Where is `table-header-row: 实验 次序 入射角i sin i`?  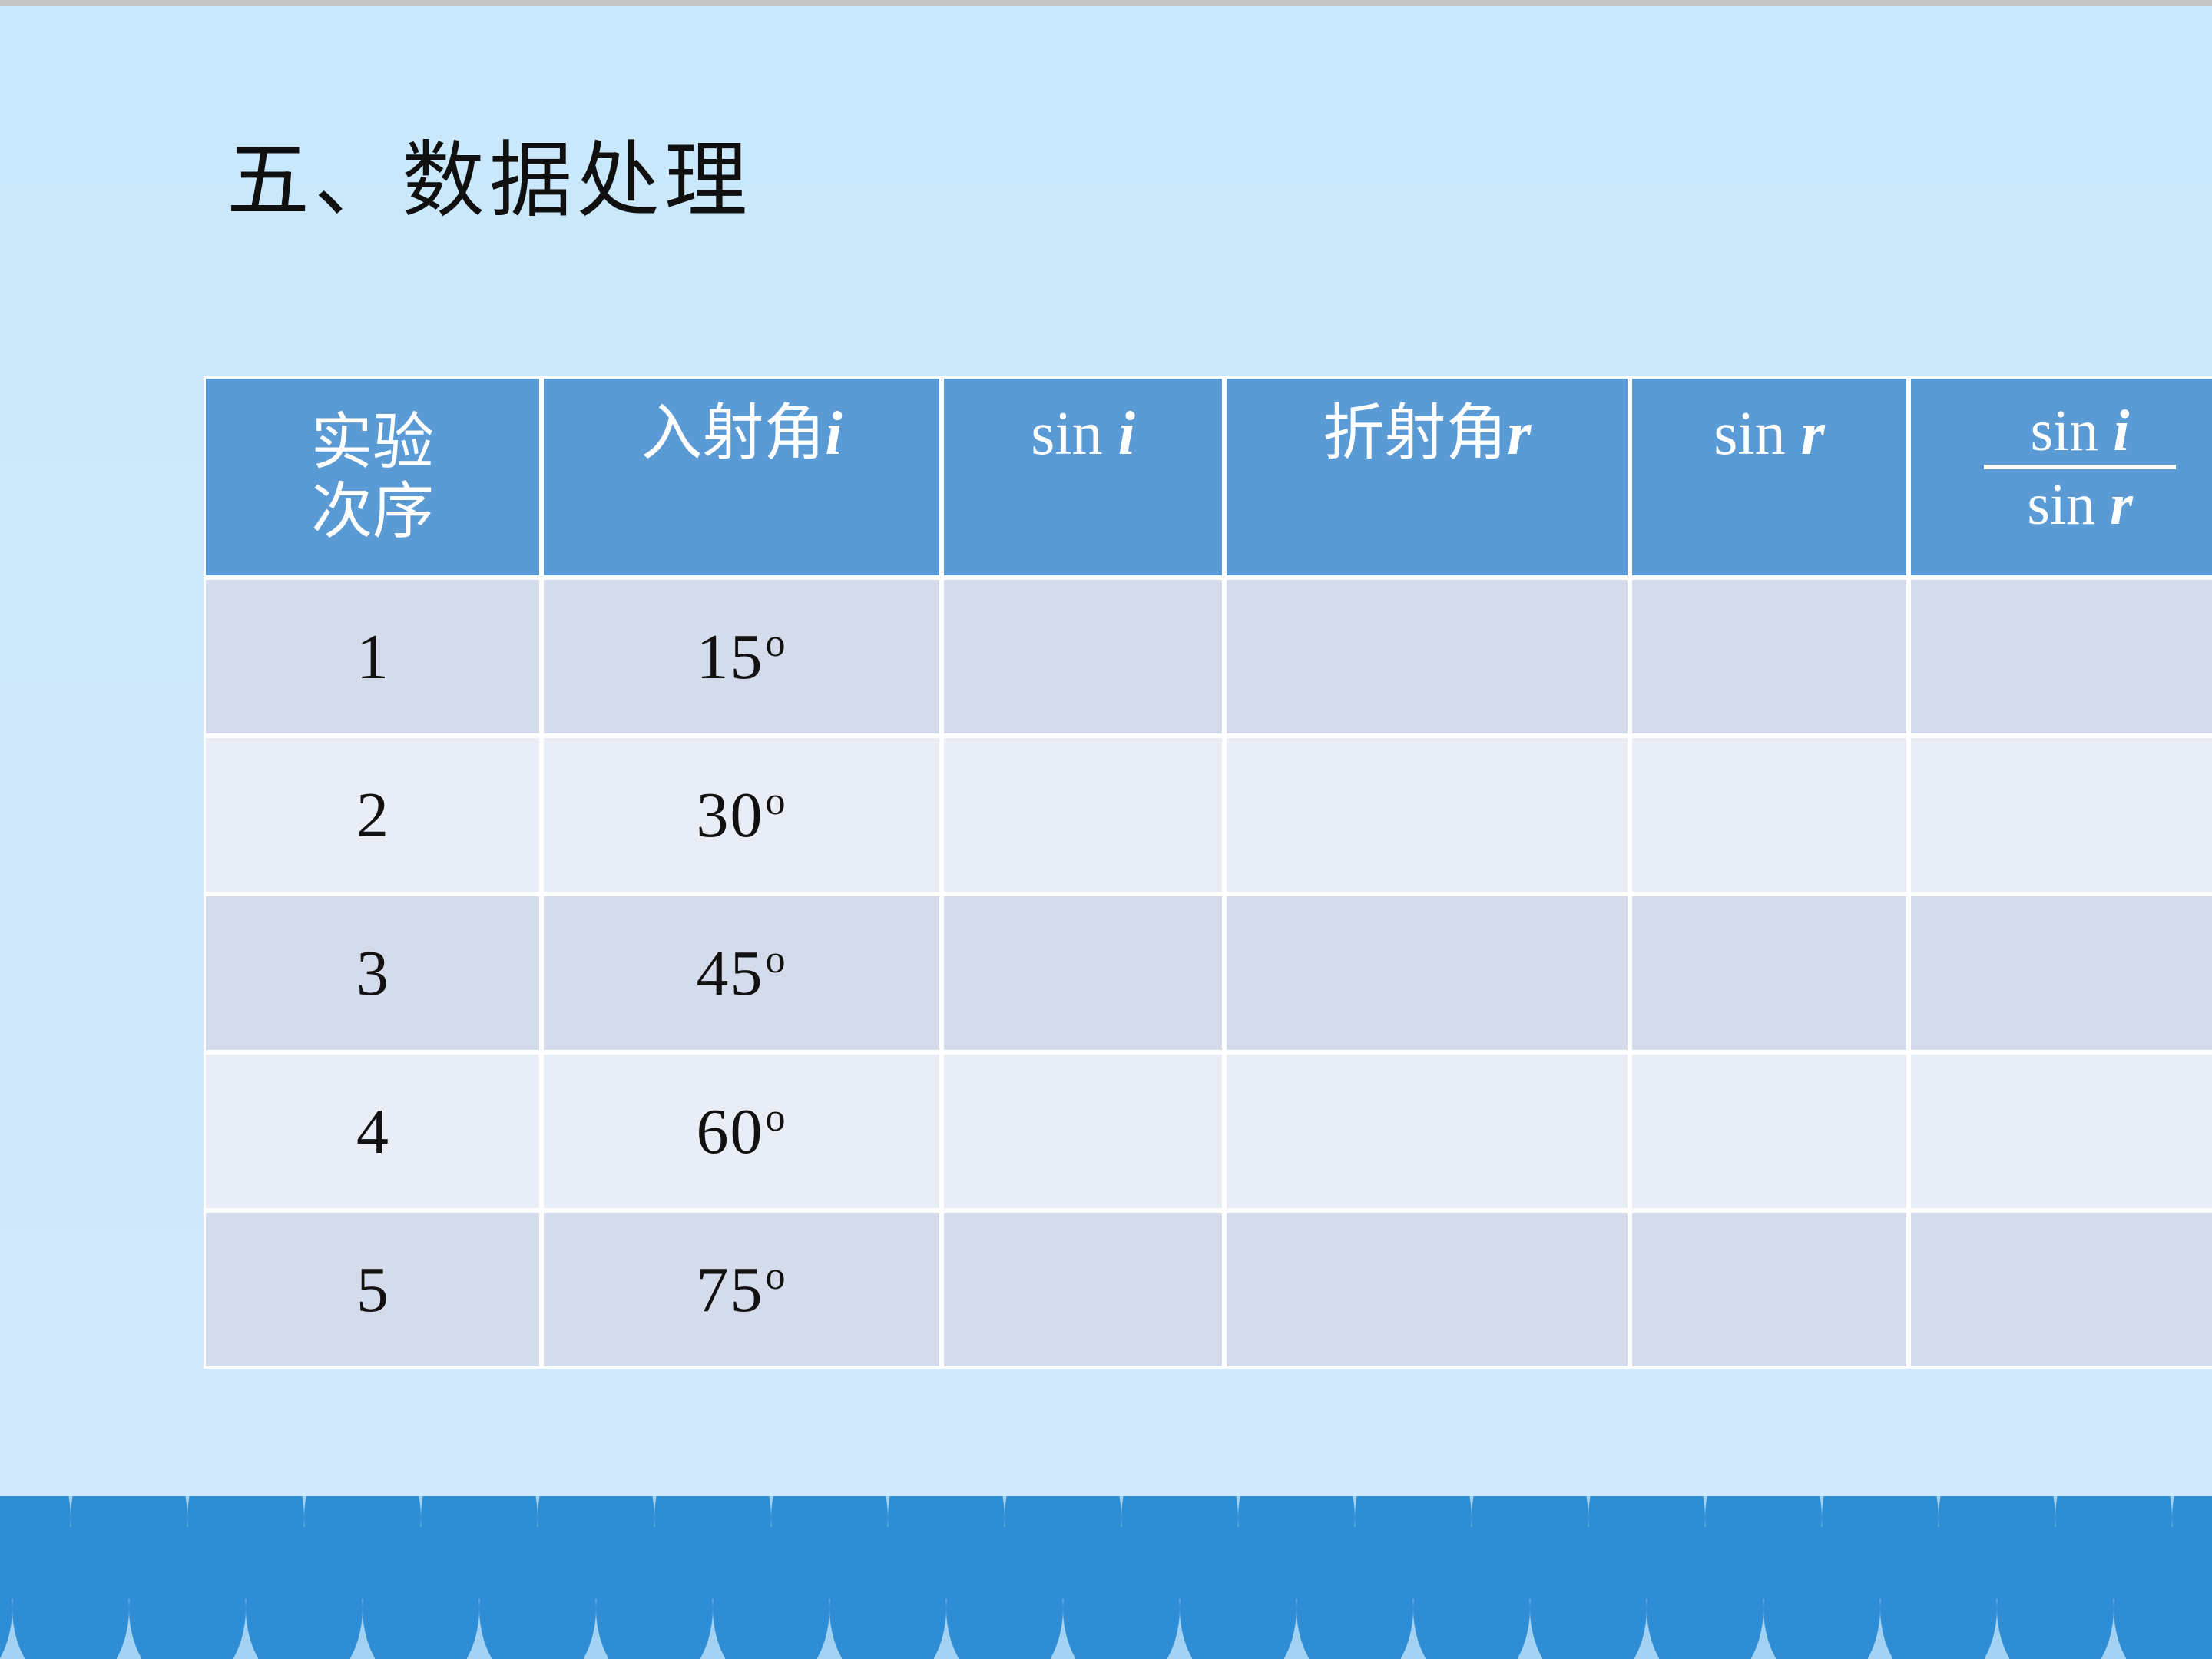 table-header-row: 实验 次序 入射角i sin i is located at coordinates (1208, 477).